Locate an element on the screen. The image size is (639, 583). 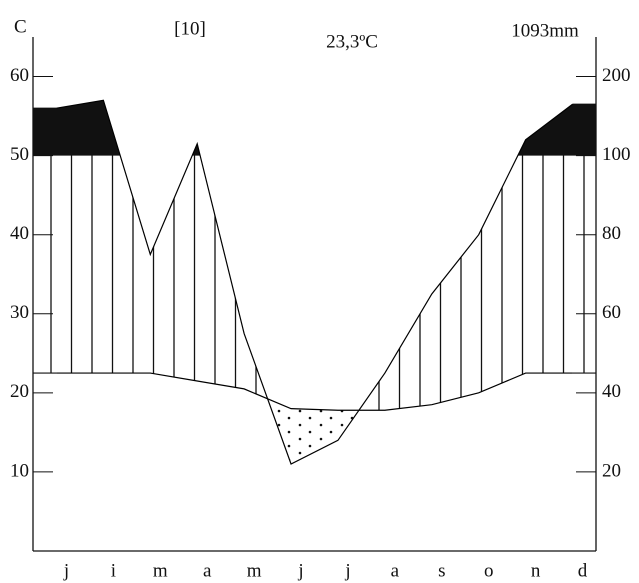
y-tick-label: 30 is located at coordinates (19, 312).